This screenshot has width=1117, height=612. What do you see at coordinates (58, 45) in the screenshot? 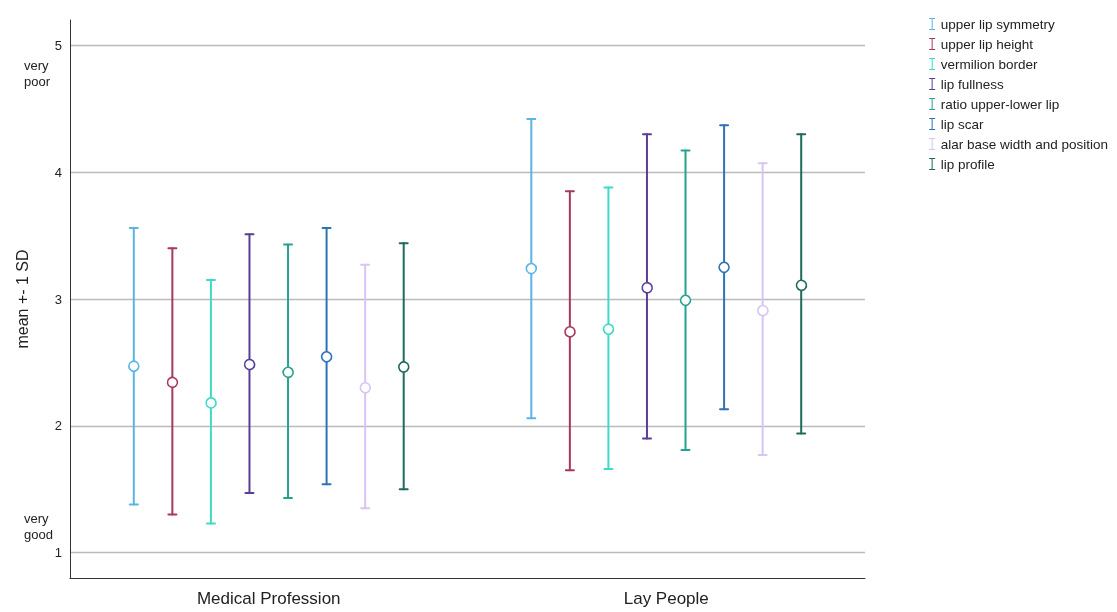
I see `y-tick-label: 5` at bounding box center [58, 45].